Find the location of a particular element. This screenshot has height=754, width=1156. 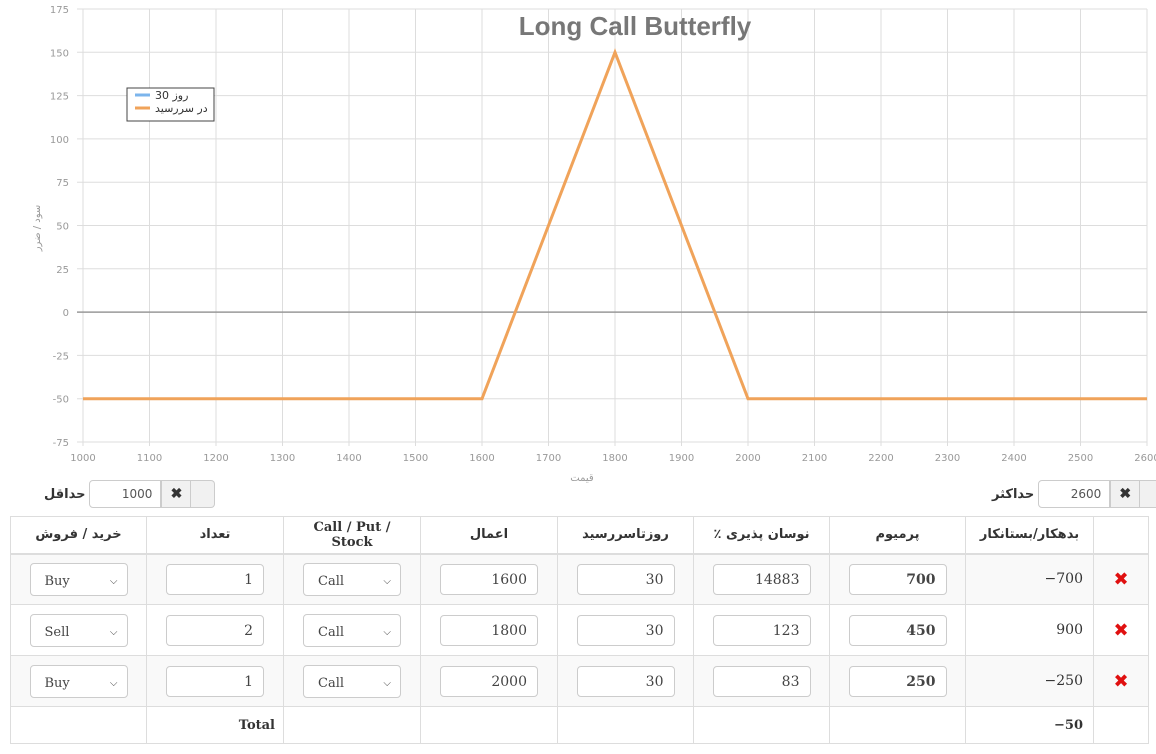

min-price-input is located at coordinates (125, 494).